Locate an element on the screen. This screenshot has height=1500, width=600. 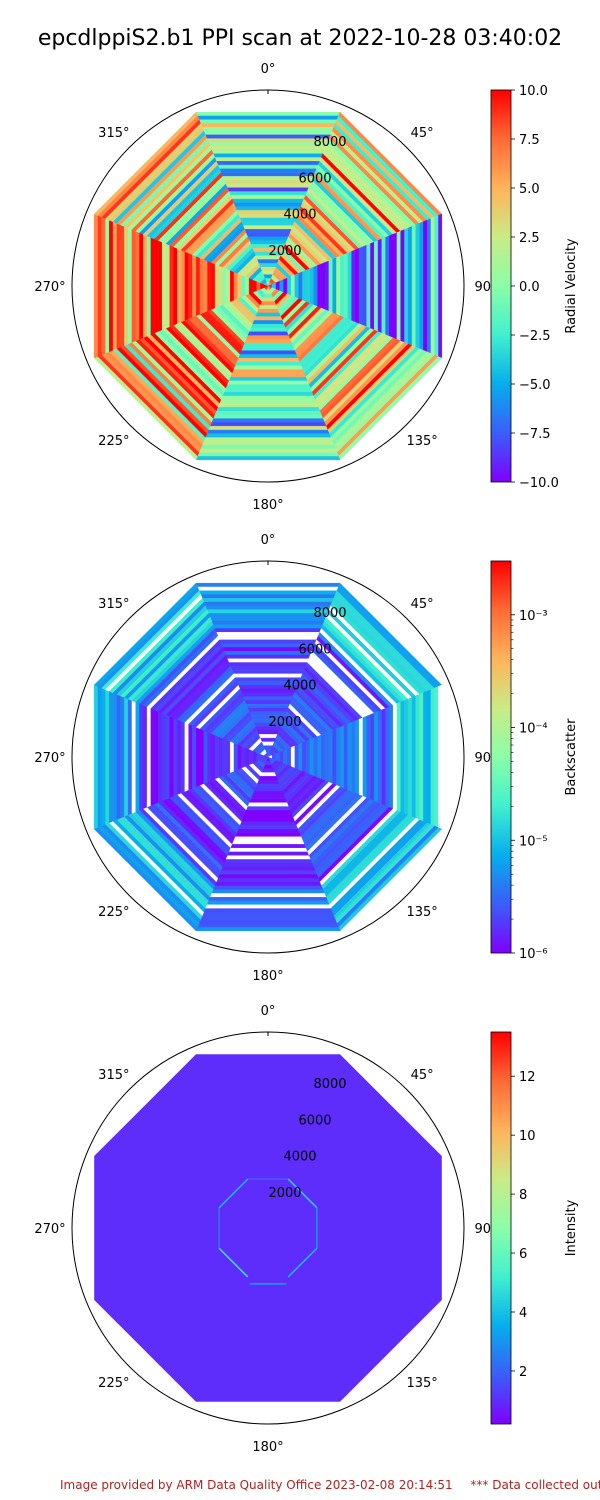
range-tick-label: 2000 is located at coordinates (284, 722).